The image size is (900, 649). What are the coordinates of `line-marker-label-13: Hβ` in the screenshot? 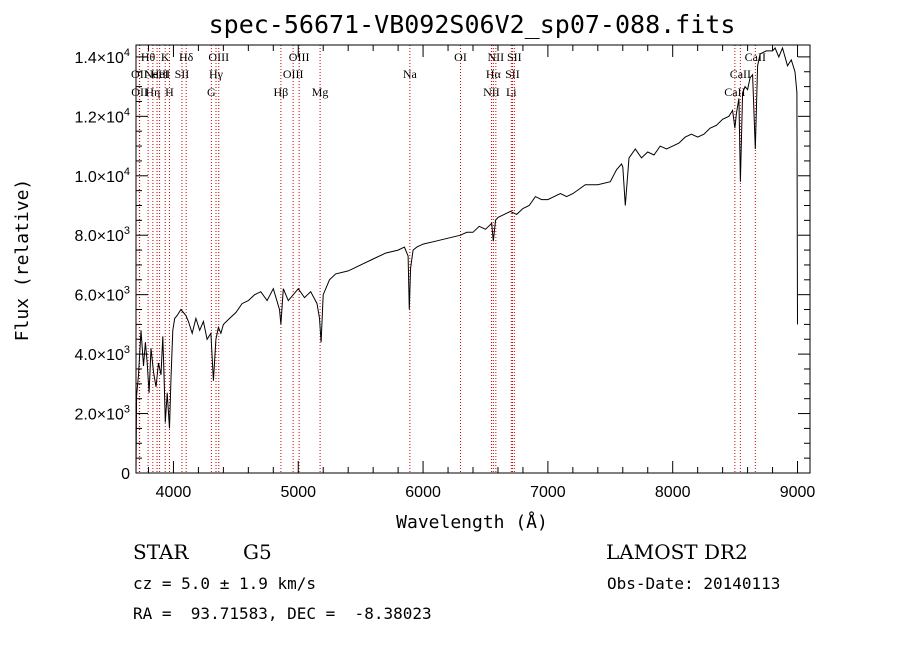 It's located at (281, 92).